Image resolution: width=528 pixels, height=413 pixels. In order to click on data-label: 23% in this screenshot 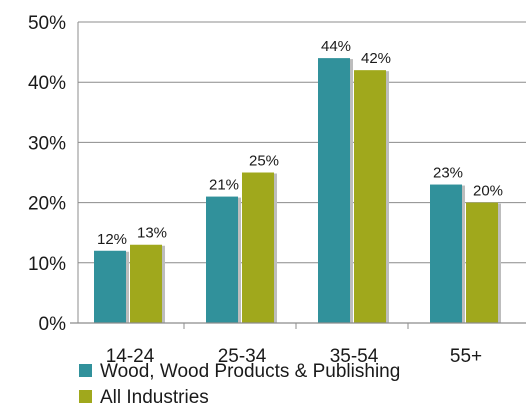, I will do `click(448, 173)`.